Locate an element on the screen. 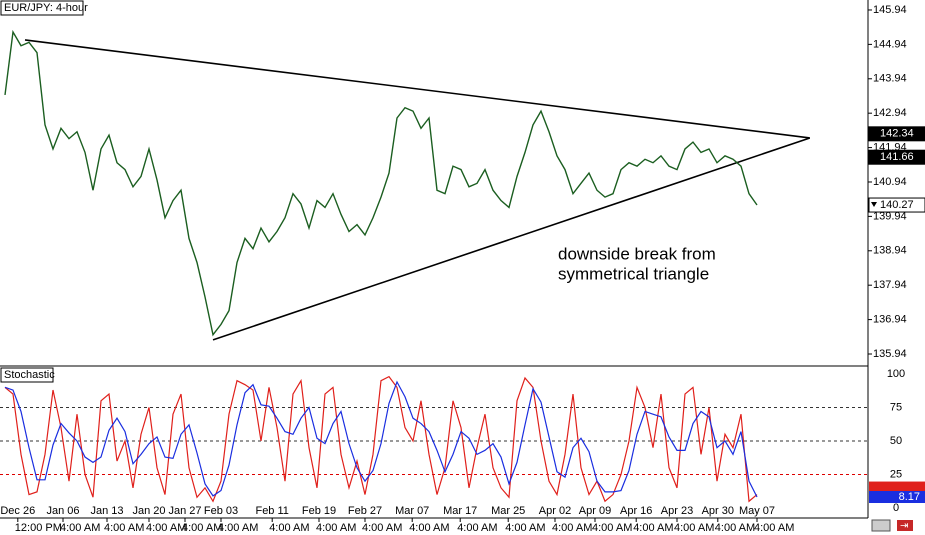 The height and width of the screenshot is (535, 925). annotation: downside break from is located at coordinates (637, 253).